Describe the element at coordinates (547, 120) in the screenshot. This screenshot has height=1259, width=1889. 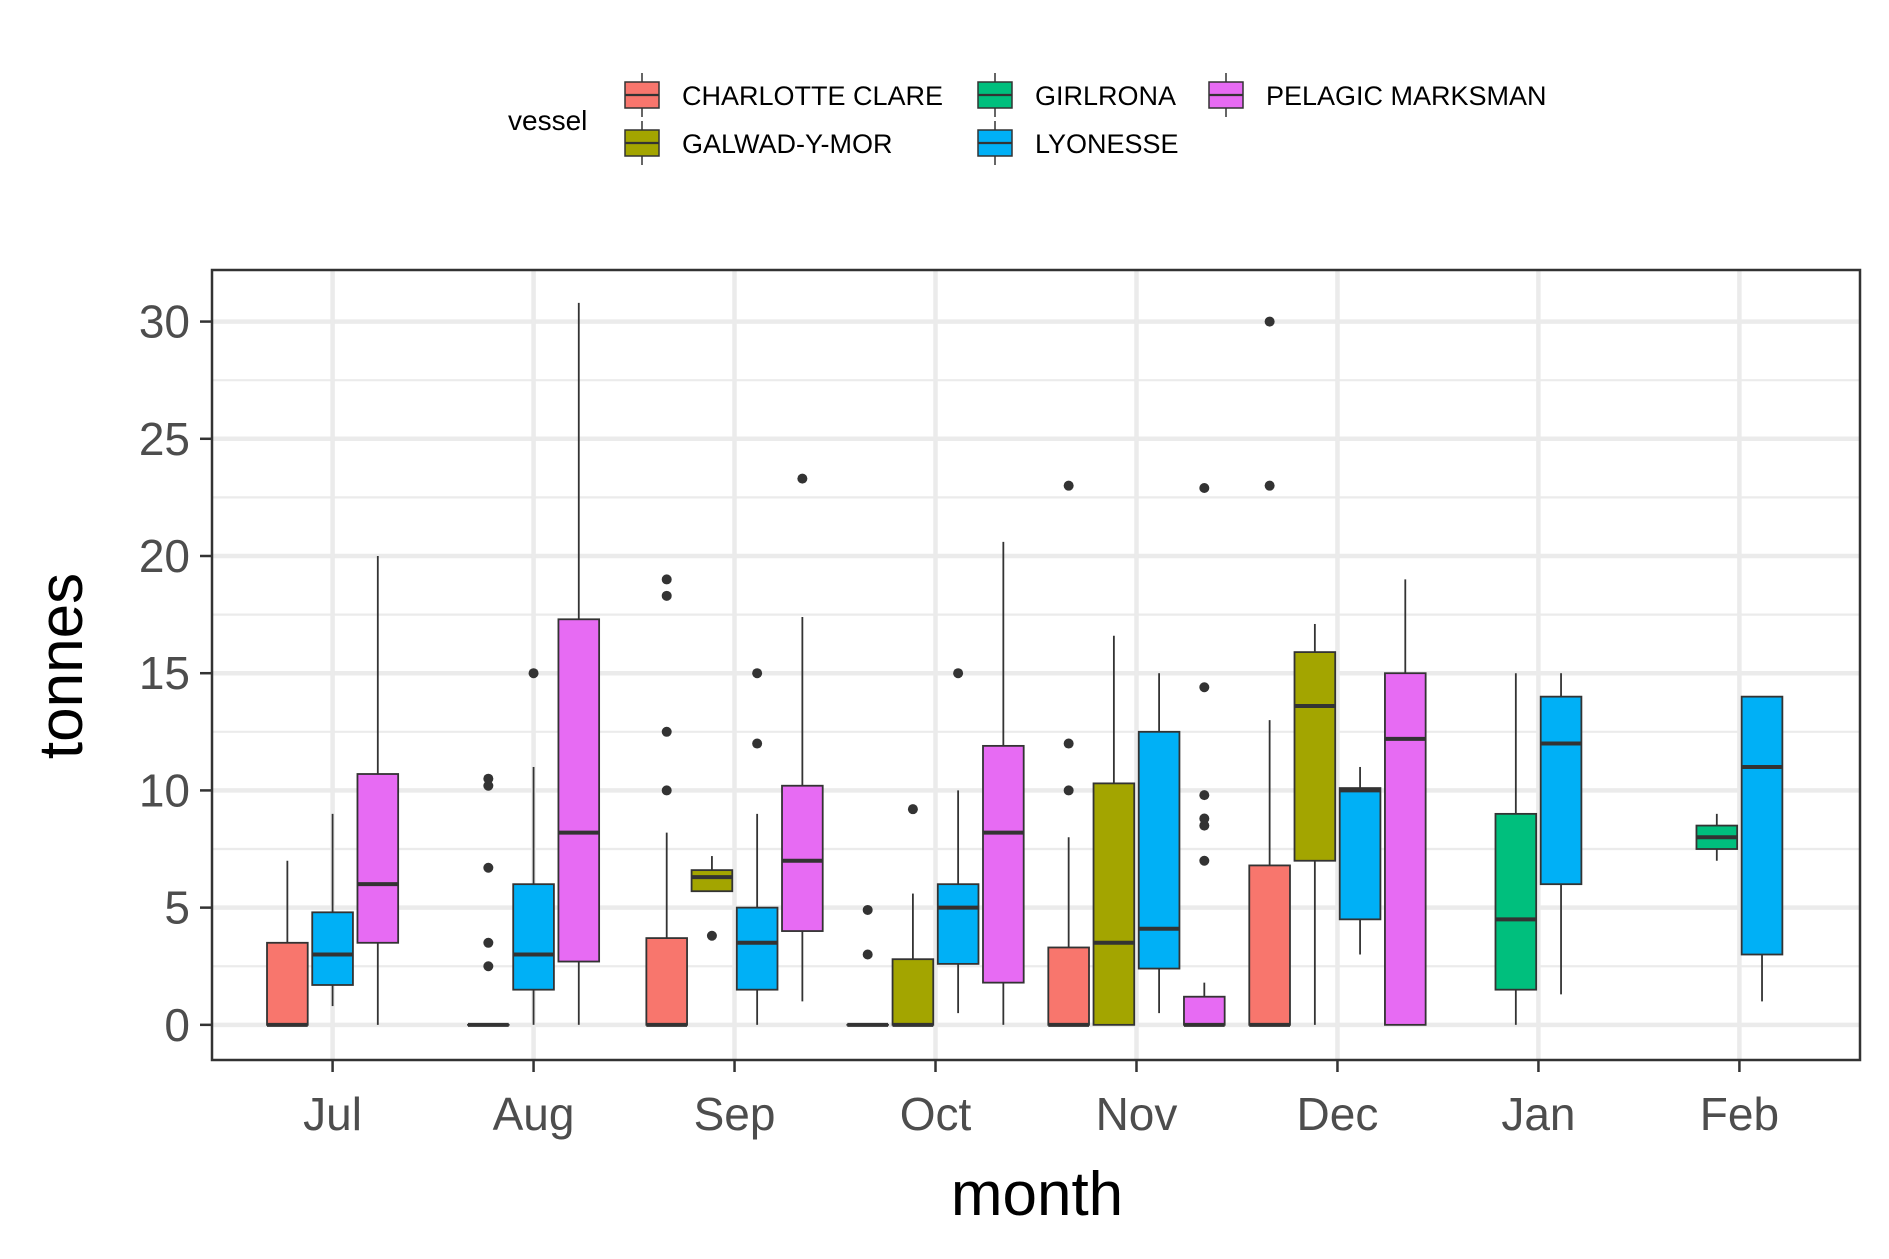
I see `legend-title: vessel` at that location.